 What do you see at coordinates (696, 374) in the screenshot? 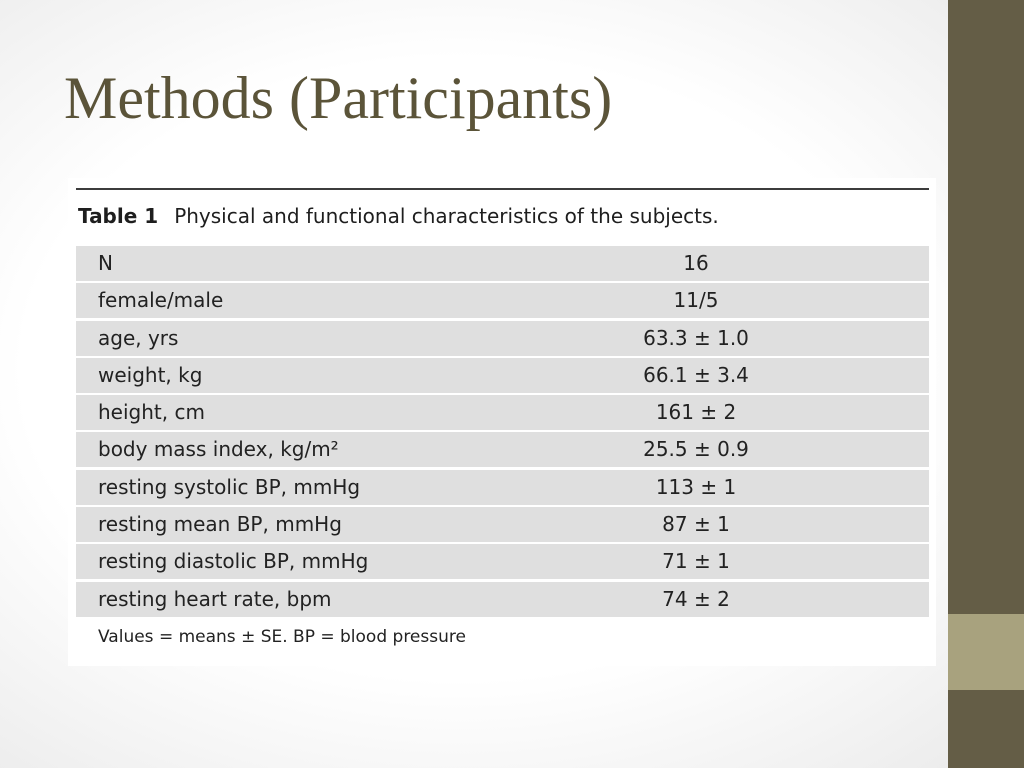
I see `row-value: 66.1 ± 3.4` at bounding box center [696, 374].